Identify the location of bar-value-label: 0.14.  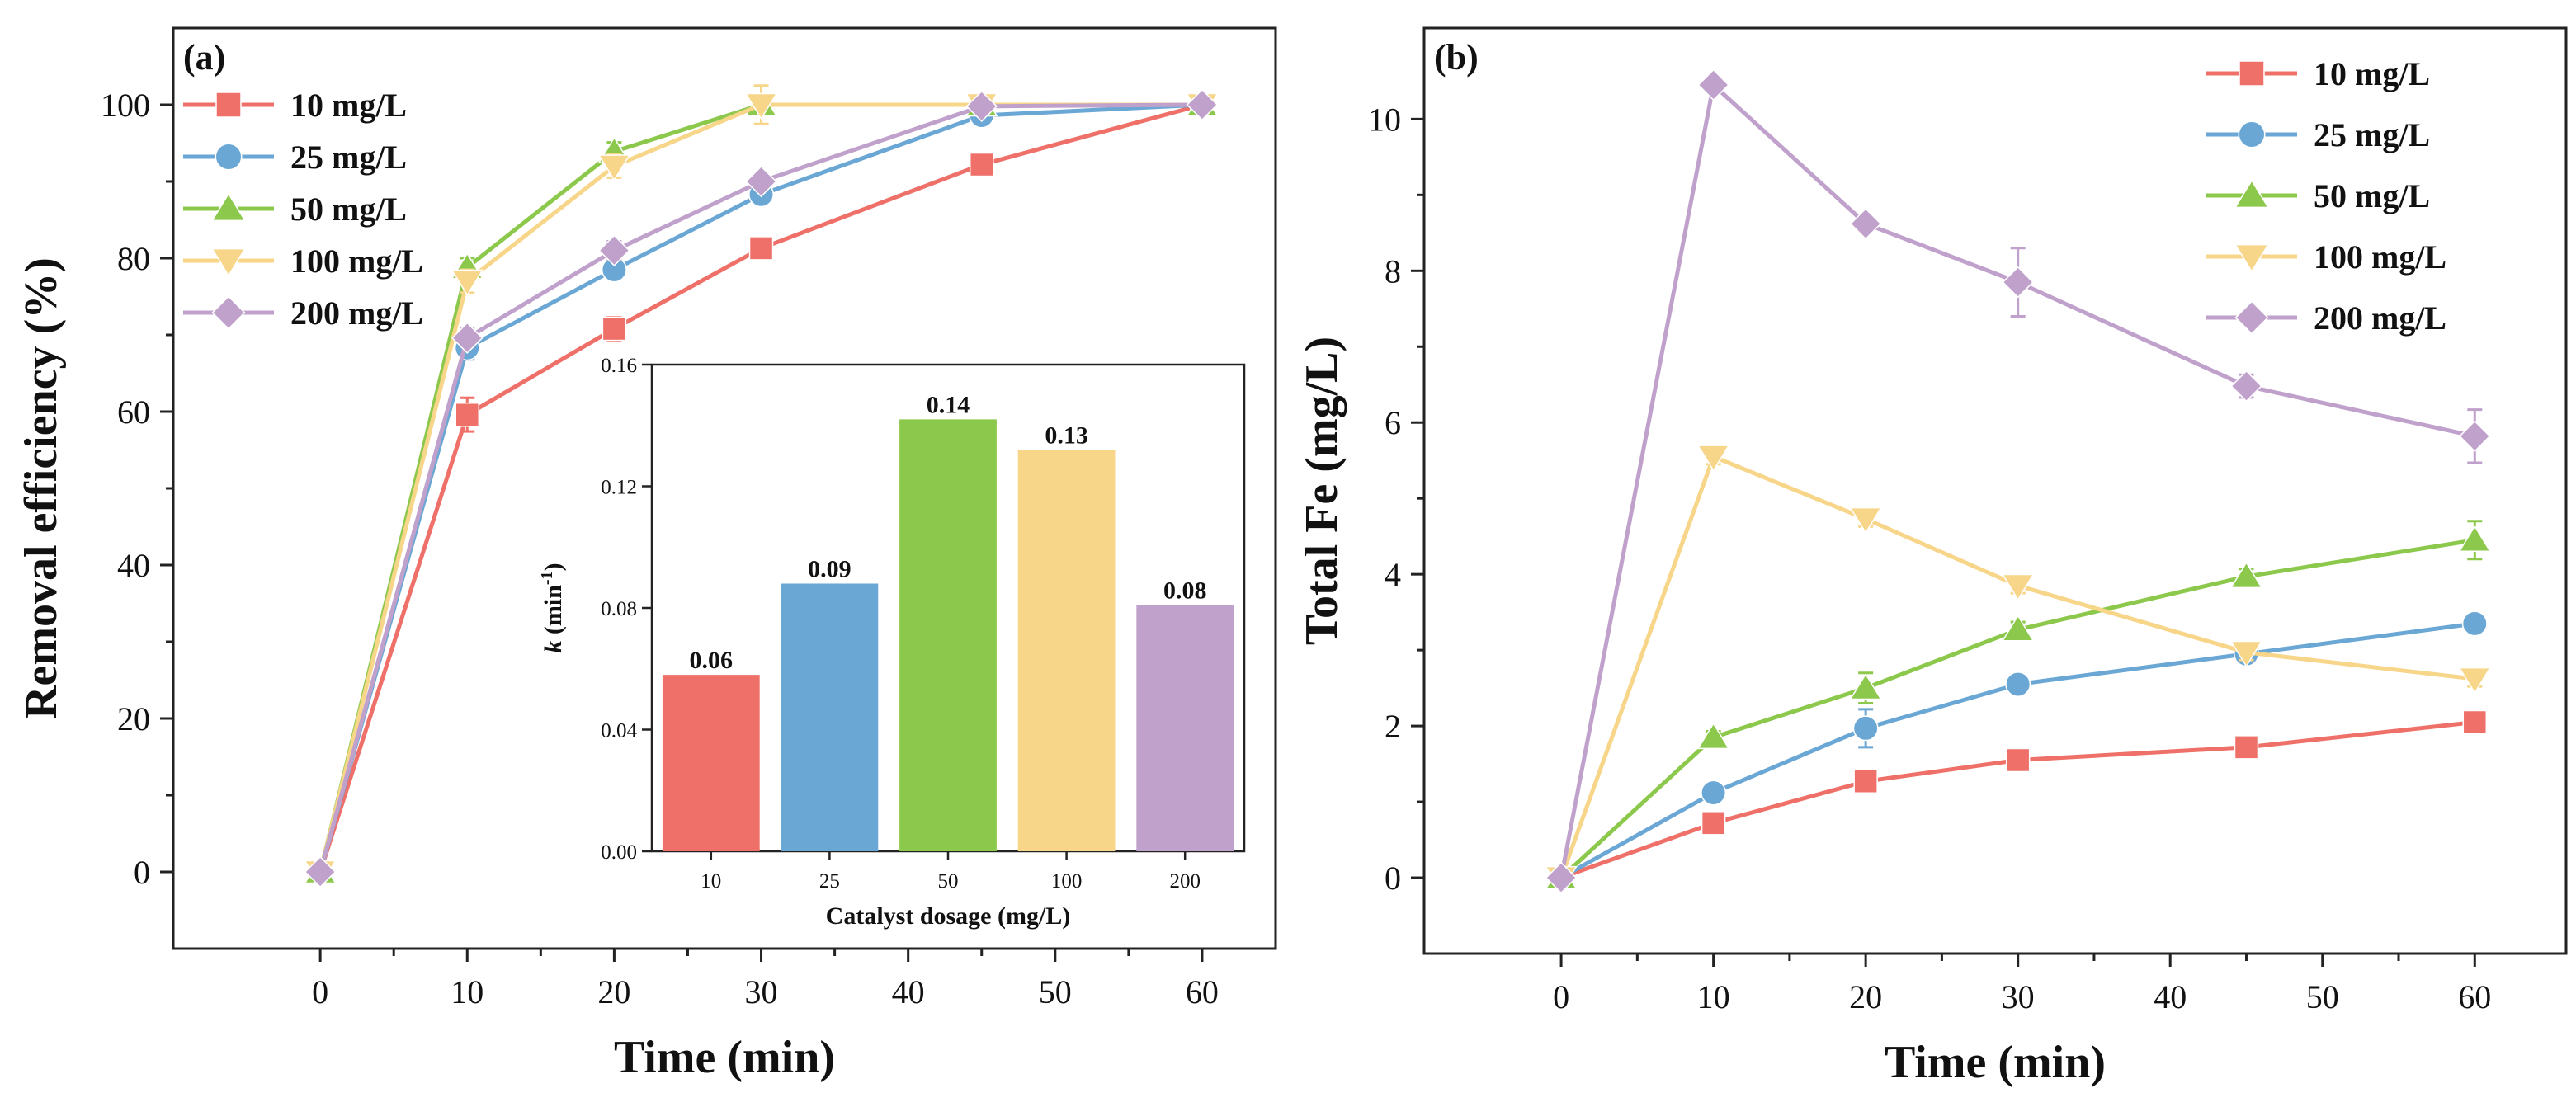
(949, 405).